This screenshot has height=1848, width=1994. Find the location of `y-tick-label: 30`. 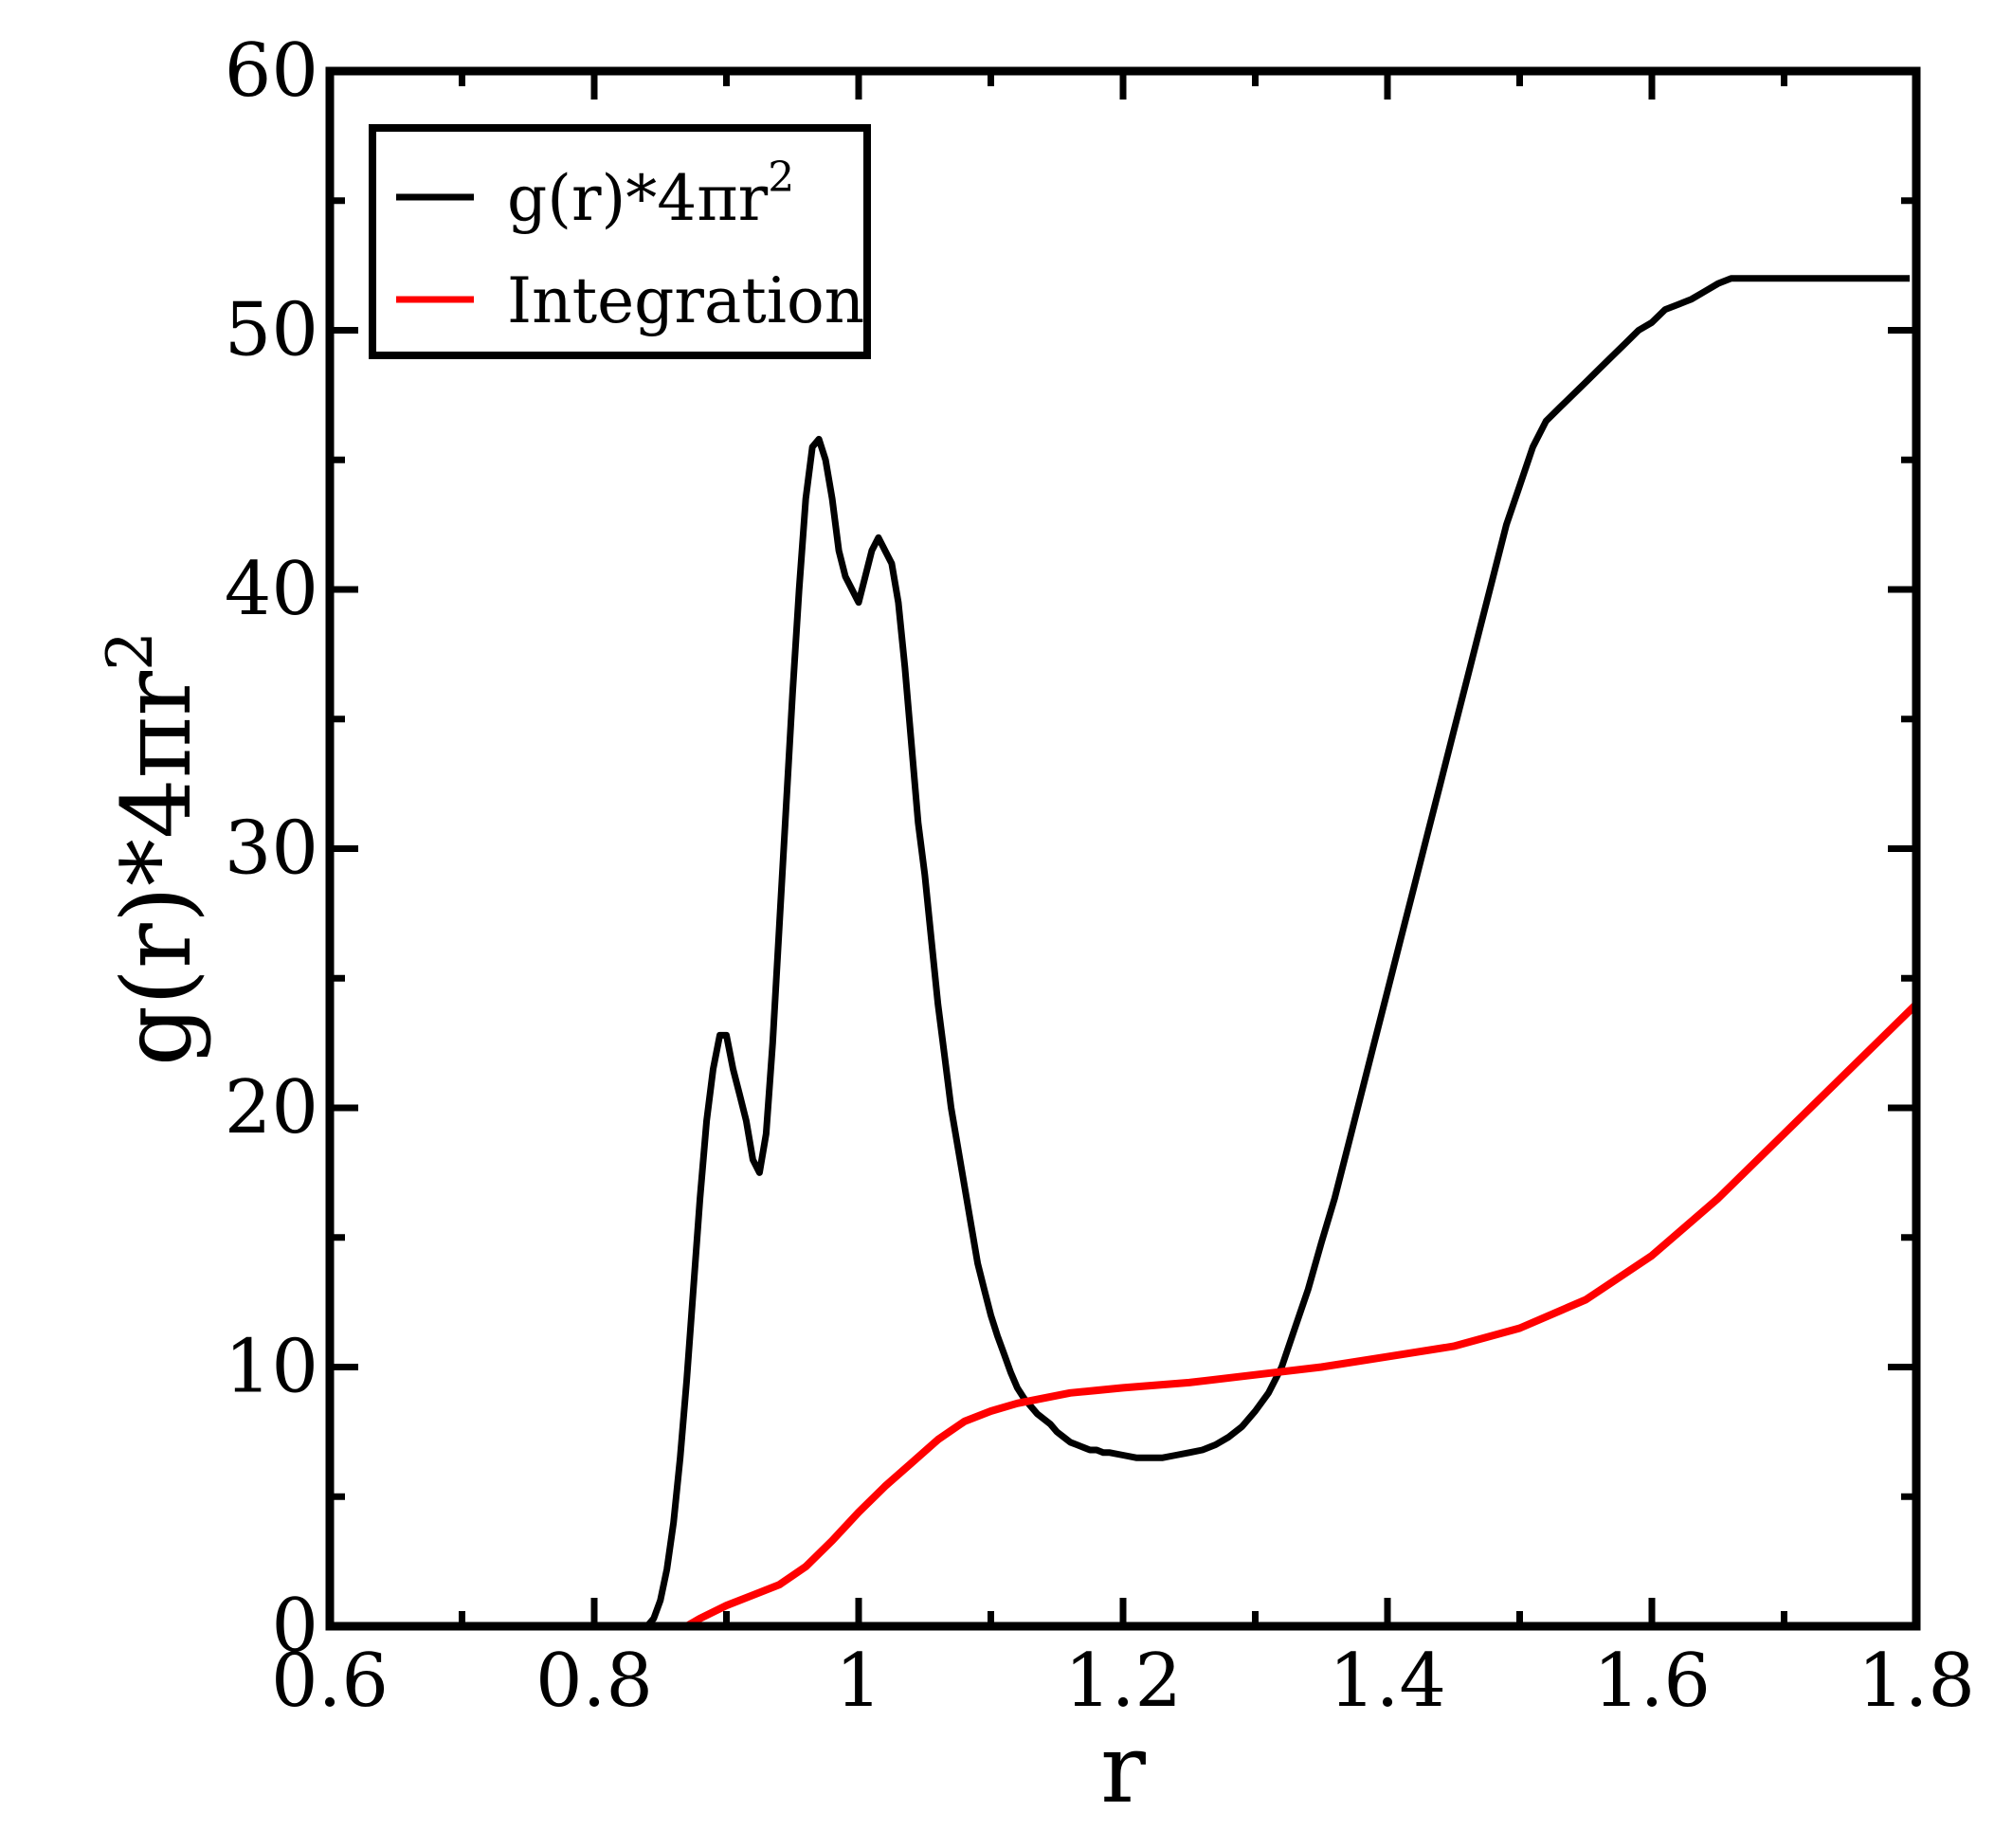

y-tick-label: 30 is located at coordinates (271, 849).